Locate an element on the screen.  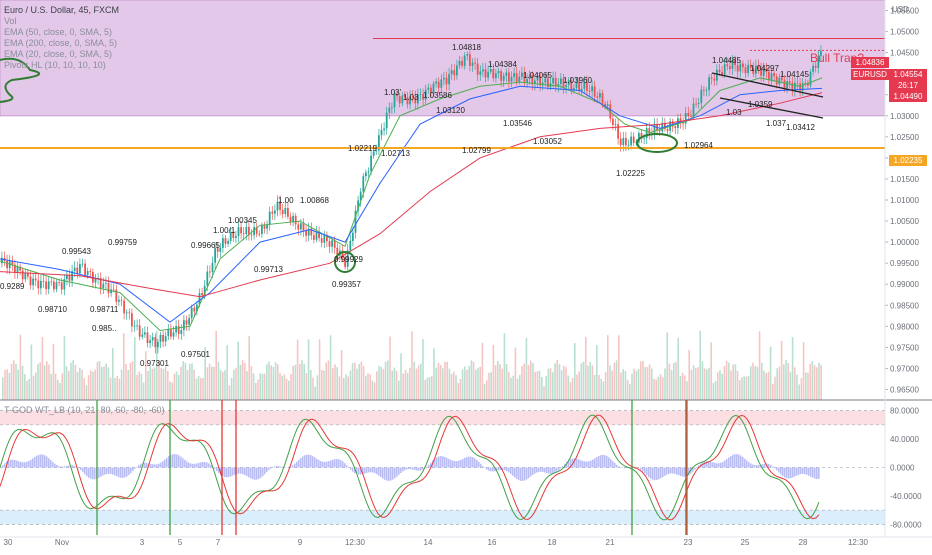
volume-legend: Vol is located at coordinates (10, 21).